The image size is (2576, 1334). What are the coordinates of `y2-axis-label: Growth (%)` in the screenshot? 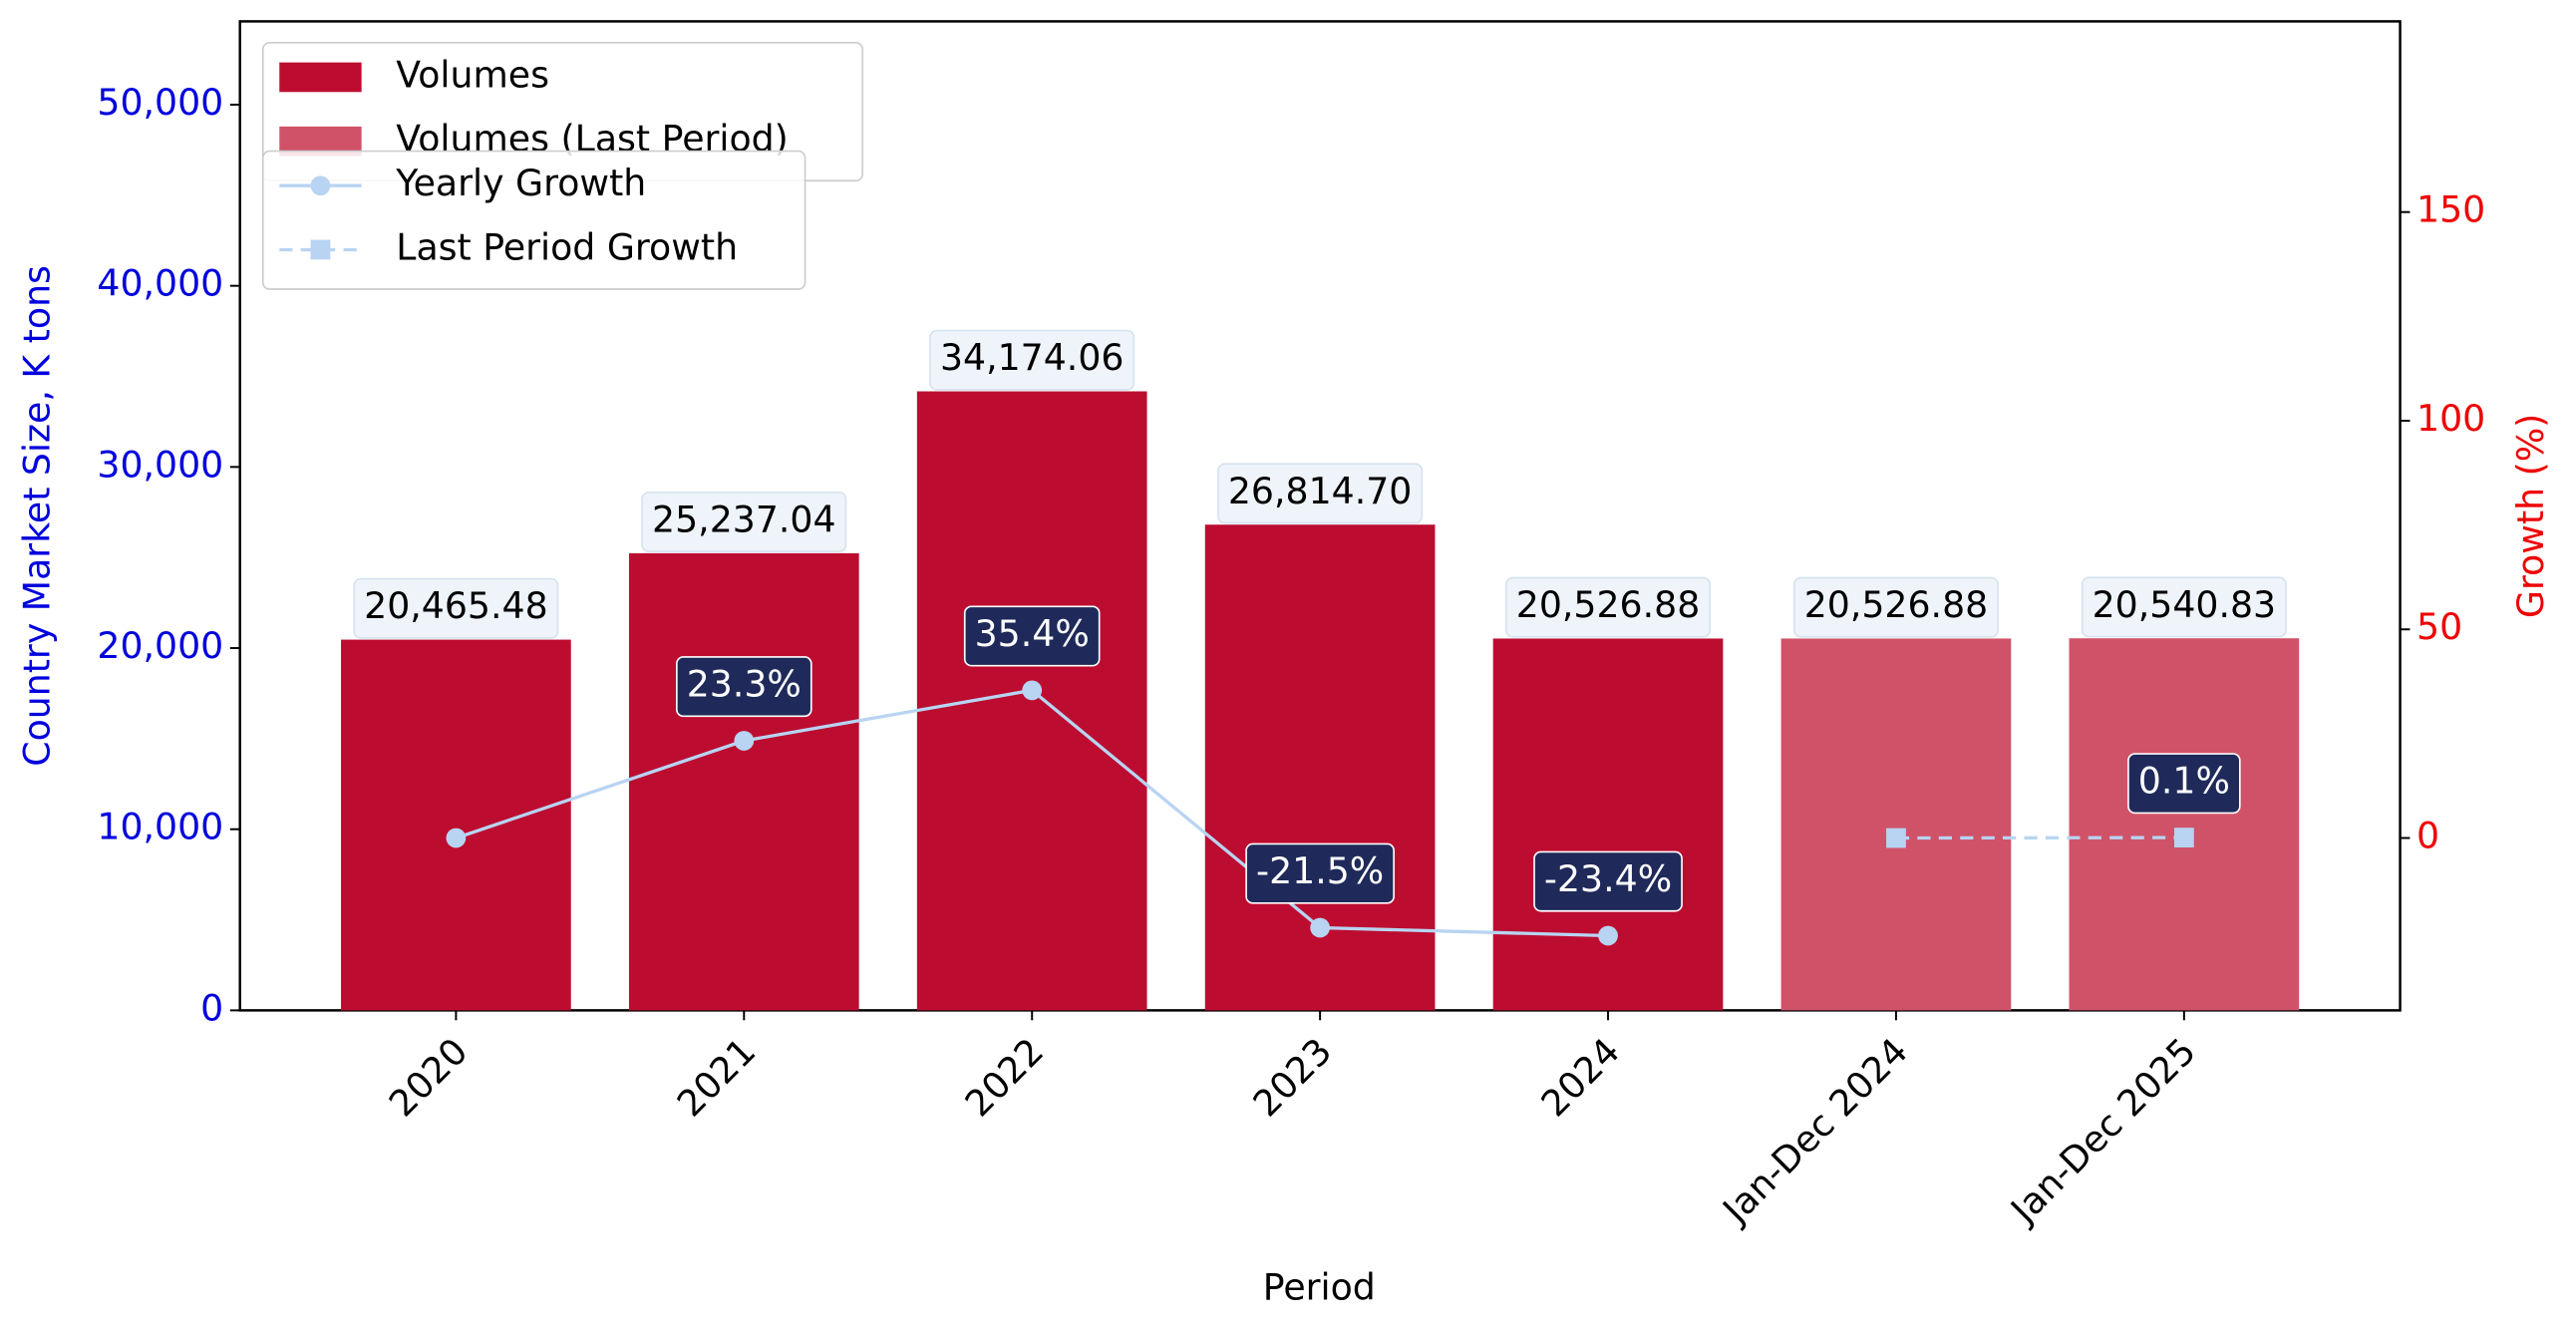 It's located at (2530, 516).